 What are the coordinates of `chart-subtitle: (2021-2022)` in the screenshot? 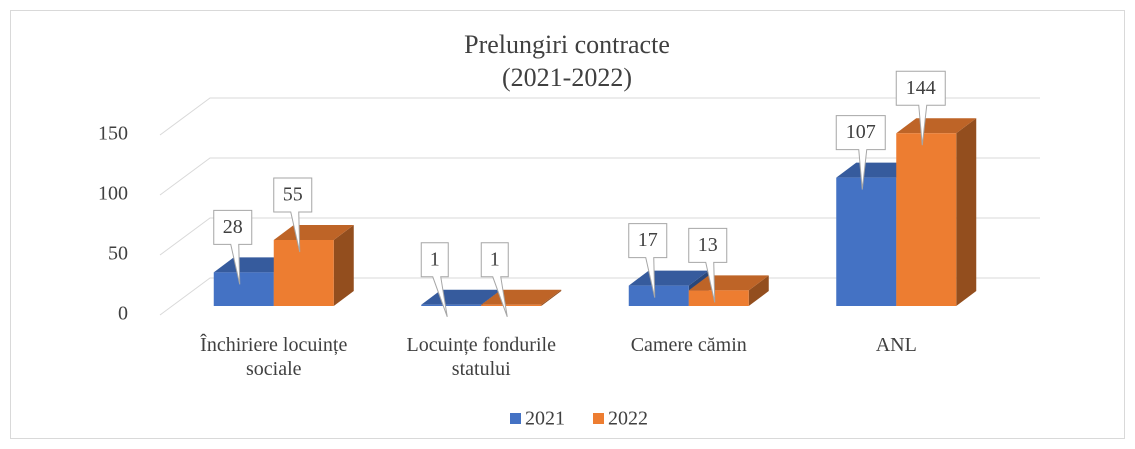 It's located at (567, 77).